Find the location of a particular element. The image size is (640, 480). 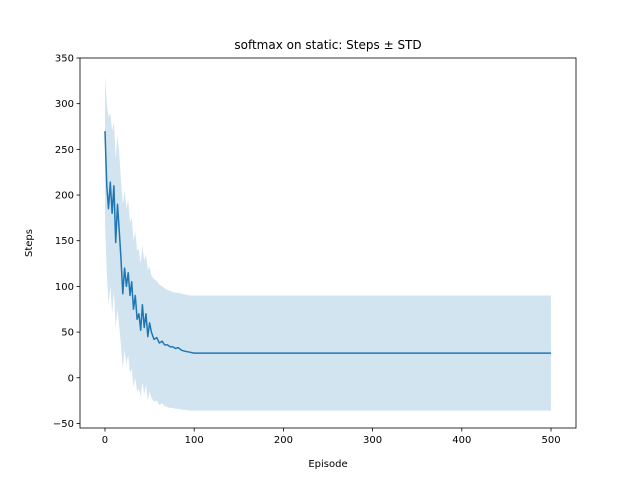

y-tick-label: 350 is located at coordinates (64, 59).